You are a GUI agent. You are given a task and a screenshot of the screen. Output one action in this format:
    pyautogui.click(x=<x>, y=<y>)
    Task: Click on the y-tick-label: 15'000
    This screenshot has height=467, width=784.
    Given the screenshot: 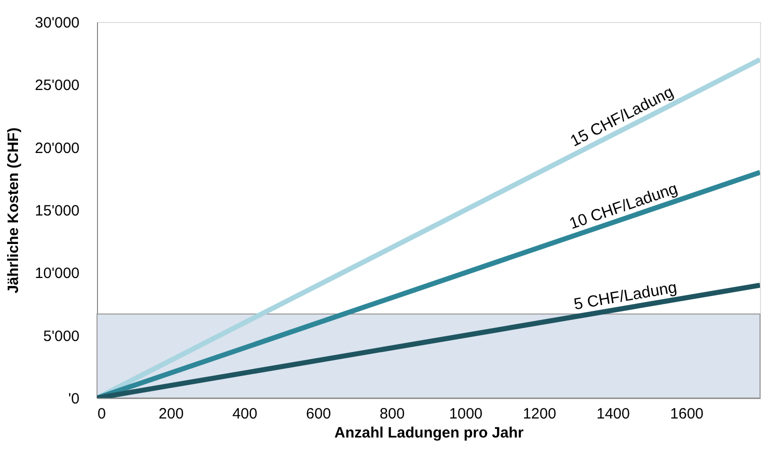 What is the action you would take?
    pyautogui.click(x=57, y=211)
    